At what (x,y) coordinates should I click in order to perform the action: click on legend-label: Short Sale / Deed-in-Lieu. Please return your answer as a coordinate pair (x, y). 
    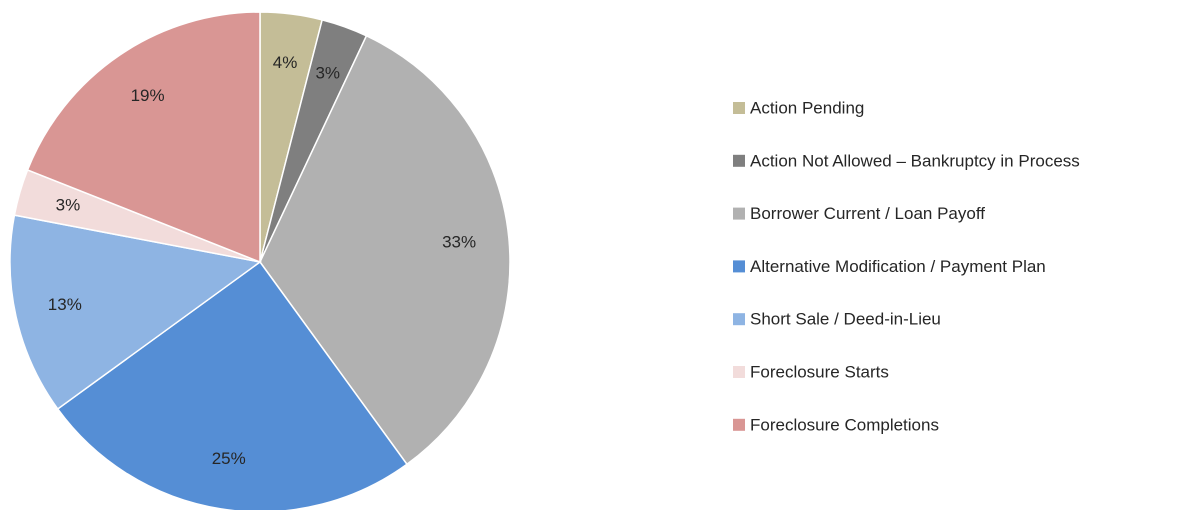
    Looking at the image, I should click on (845, 319).